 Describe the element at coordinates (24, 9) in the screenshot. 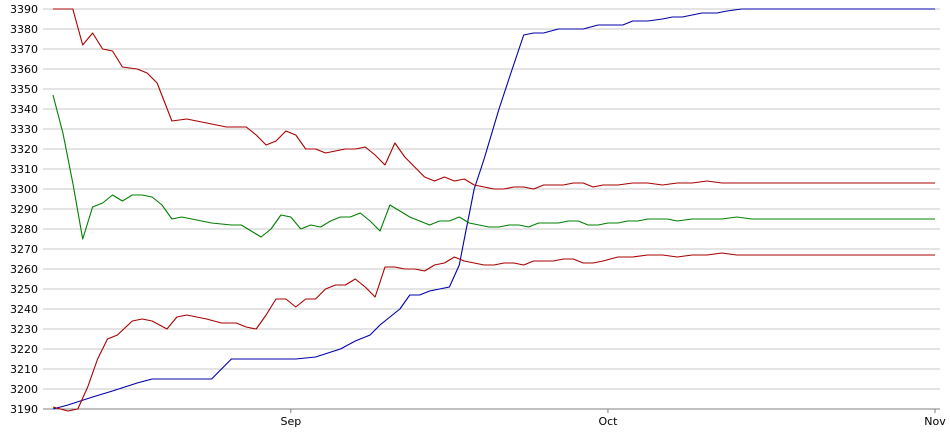

I see `y-tick-label: 3390` at that location.